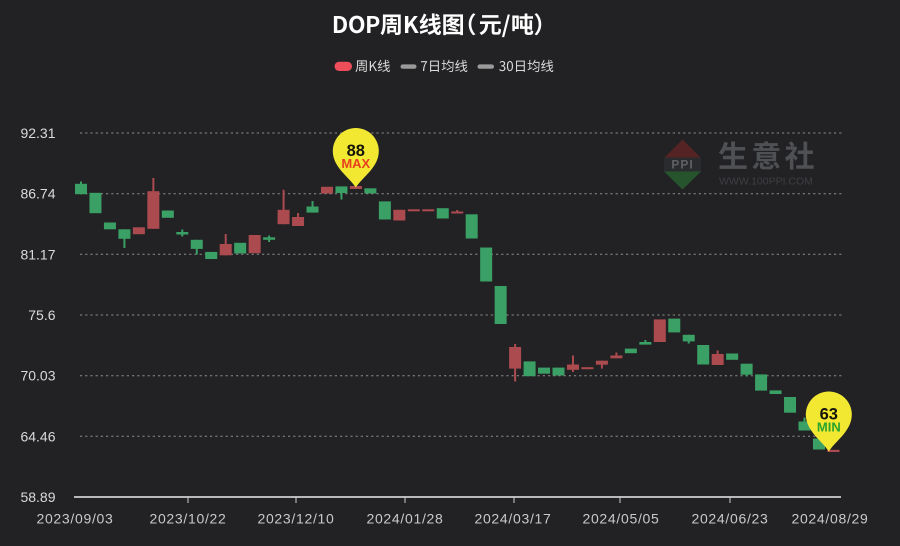 The image size is (900, 546). What do you see at coordinates (37, 194) in the screenshot?
I see `svg-text: 86.74` at bounding box center [37, 194].